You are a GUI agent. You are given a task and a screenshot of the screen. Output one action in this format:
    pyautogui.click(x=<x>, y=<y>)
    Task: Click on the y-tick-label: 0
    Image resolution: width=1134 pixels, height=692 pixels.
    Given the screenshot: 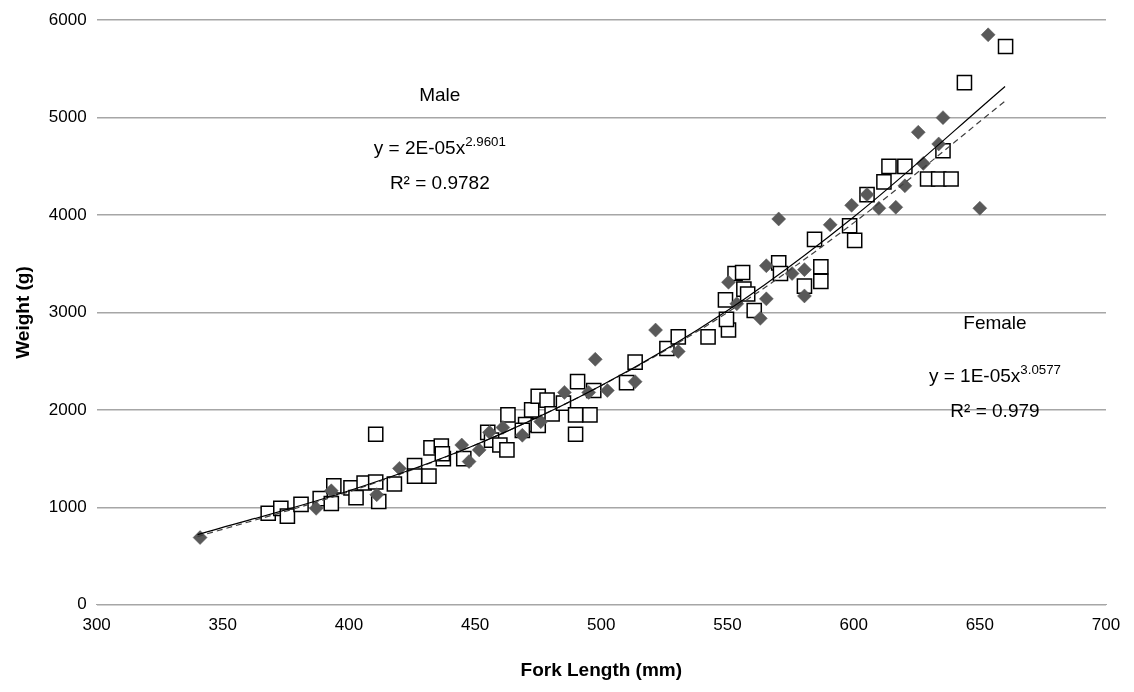 What is the action you would take?
    pyautogui.click(x=82, y=604)
    